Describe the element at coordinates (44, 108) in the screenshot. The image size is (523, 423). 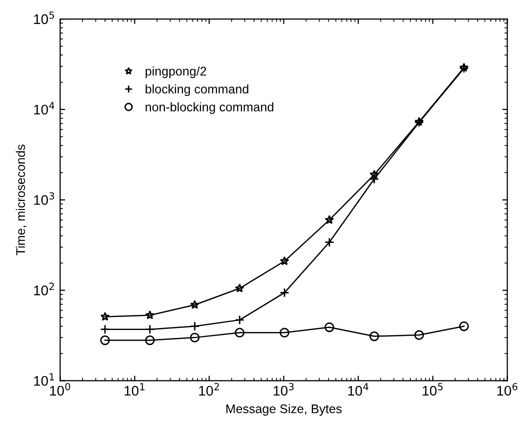
I see `y-tick-label: 10$^{4}$` at that location.